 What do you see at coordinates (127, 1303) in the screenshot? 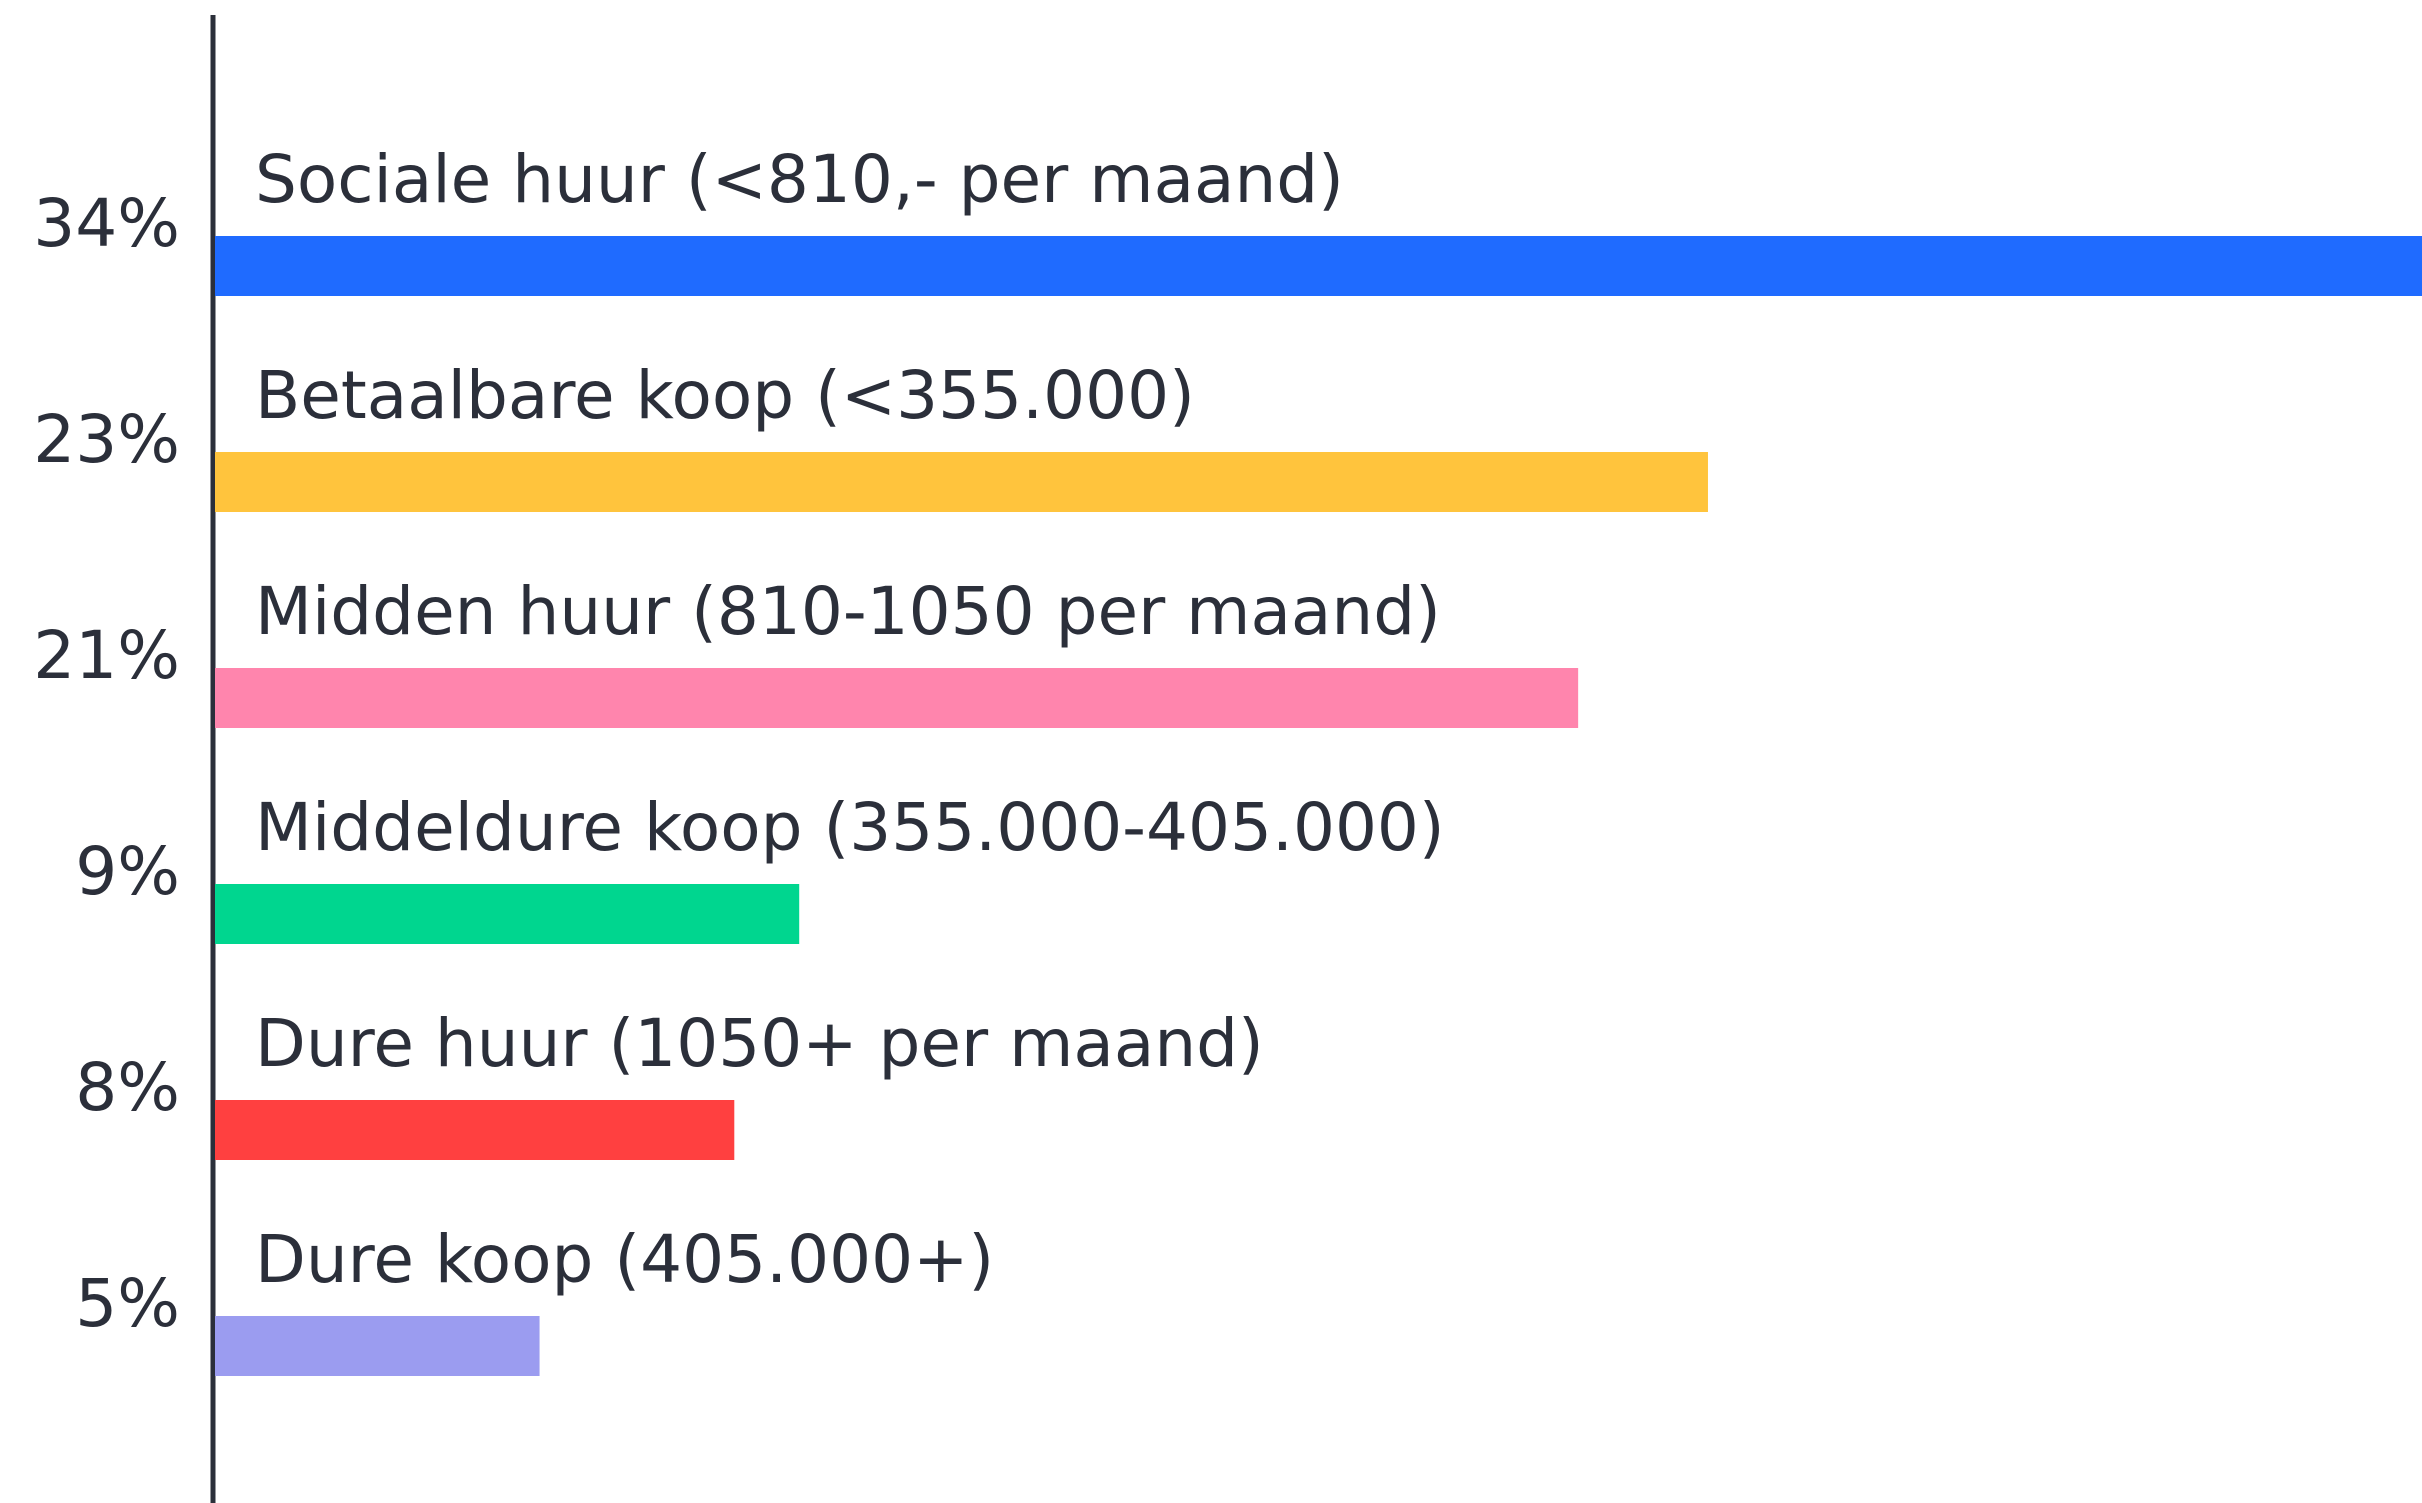
I see `value-label: 5%` at bounding box center [127, 1303].